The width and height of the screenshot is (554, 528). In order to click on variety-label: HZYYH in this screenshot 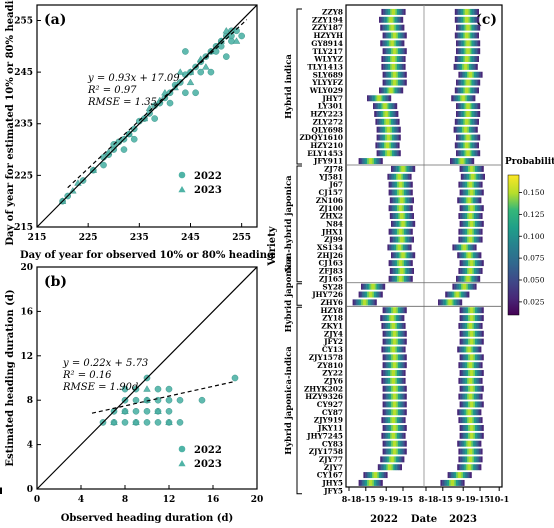, I will do `click(328, 35)`.